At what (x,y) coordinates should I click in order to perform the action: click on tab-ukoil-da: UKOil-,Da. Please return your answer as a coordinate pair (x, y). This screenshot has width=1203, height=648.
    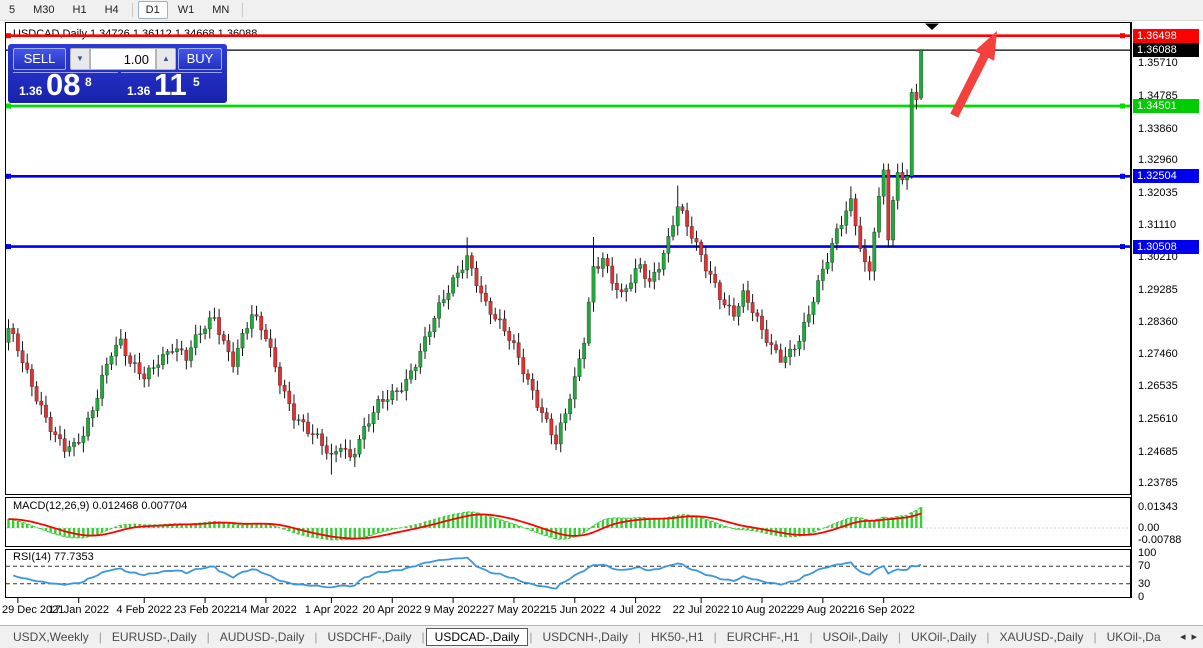
    Looking at the image, I should click on (1133, 637).